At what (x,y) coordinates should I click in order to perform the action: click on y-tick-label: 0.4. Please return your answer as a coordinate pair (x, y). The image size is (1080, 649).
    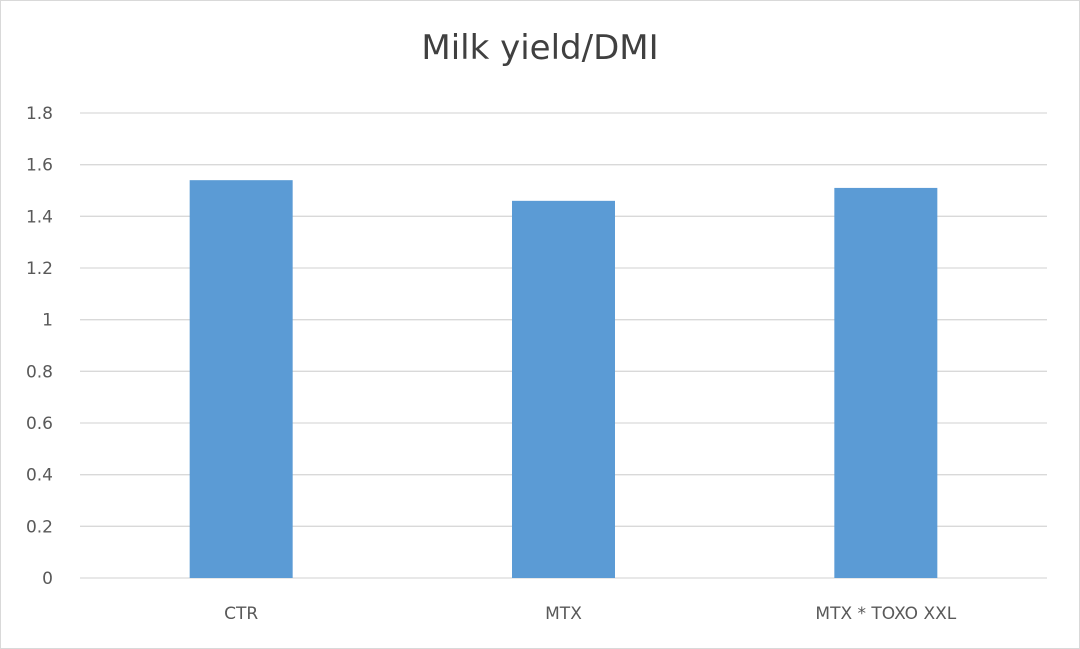
    Looking at the image, I should click on (39, 476).